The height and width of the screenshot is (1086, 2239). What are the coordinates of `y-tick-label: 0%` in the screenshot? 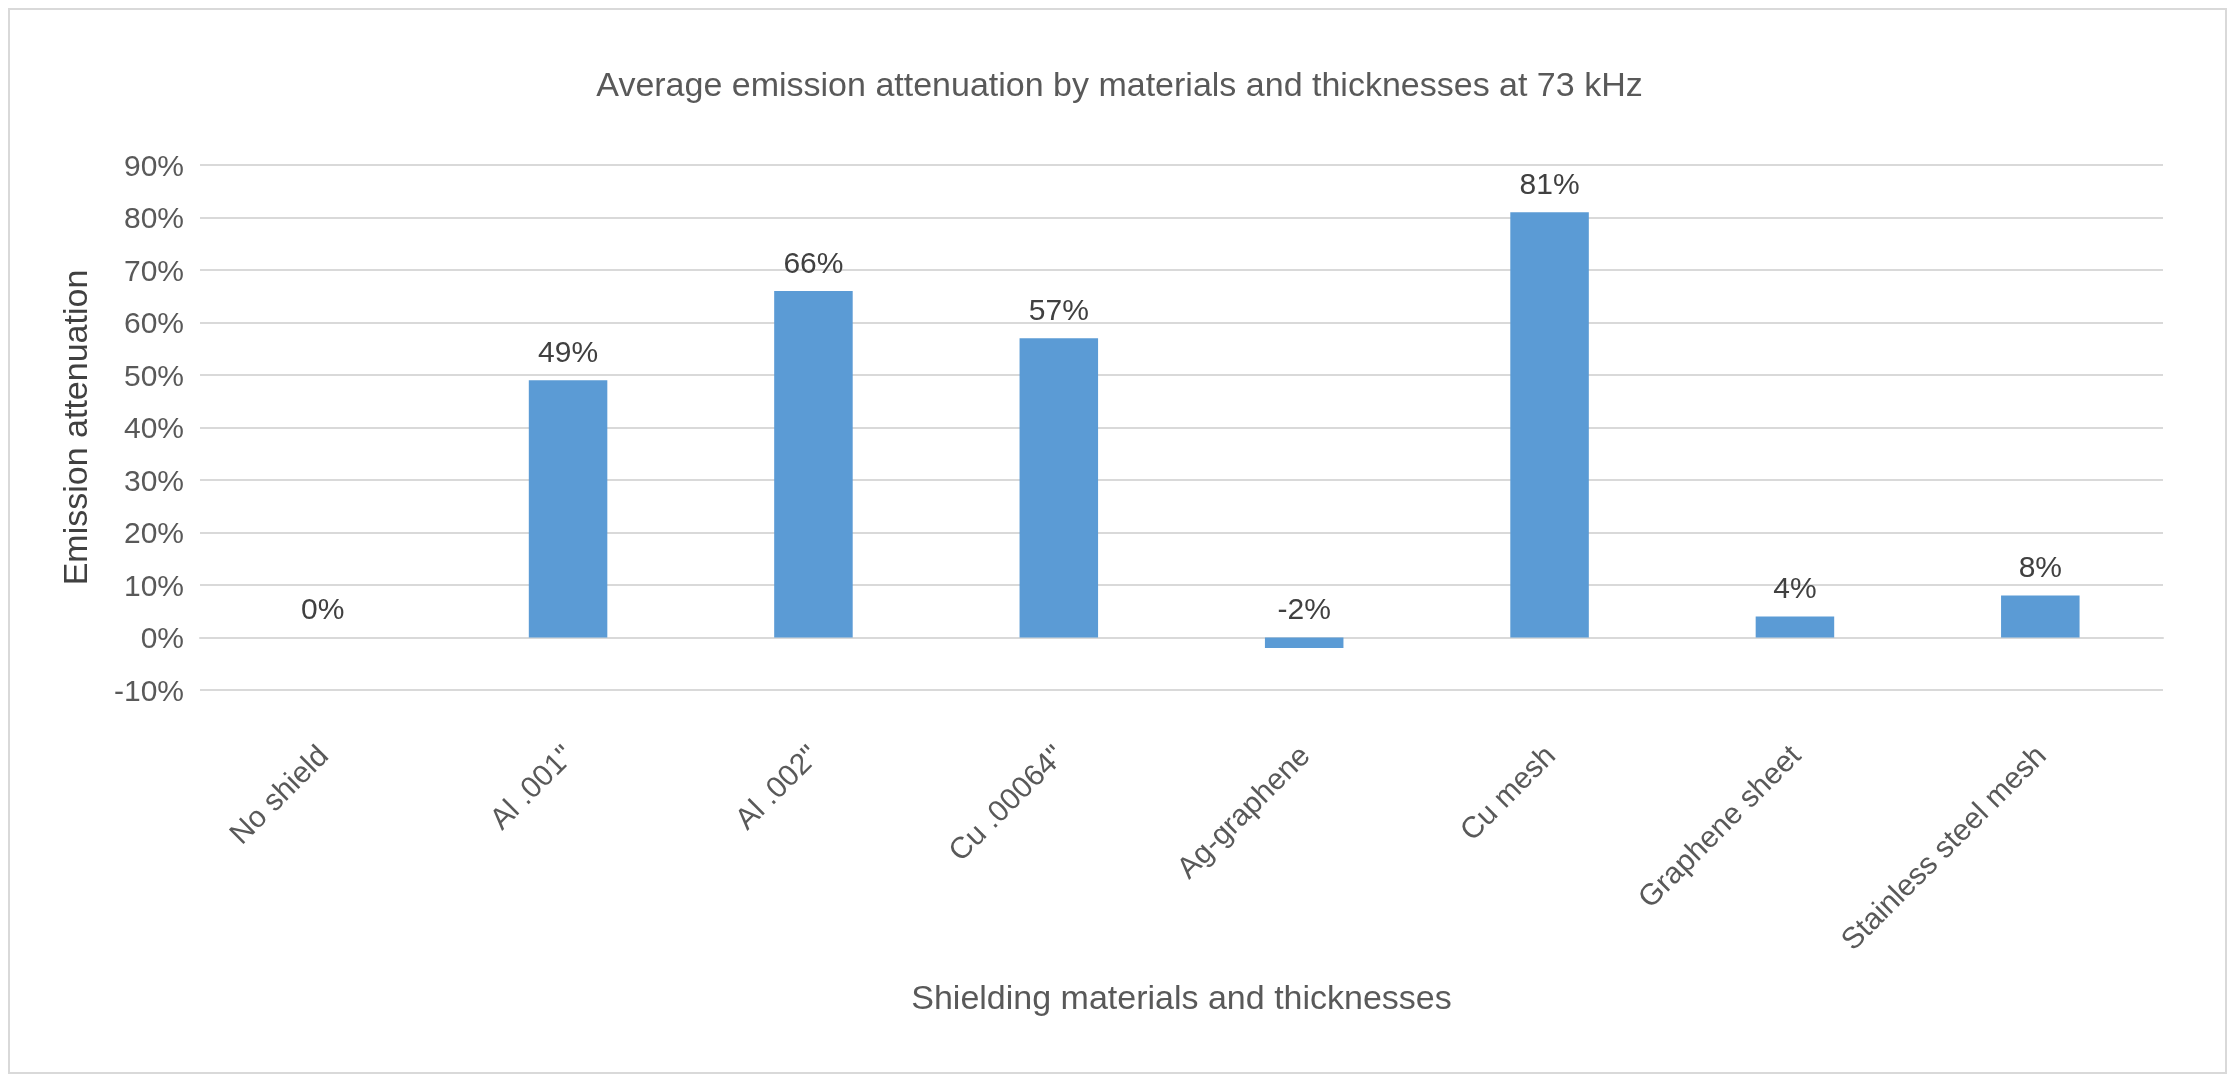 It's located at (162, 637).